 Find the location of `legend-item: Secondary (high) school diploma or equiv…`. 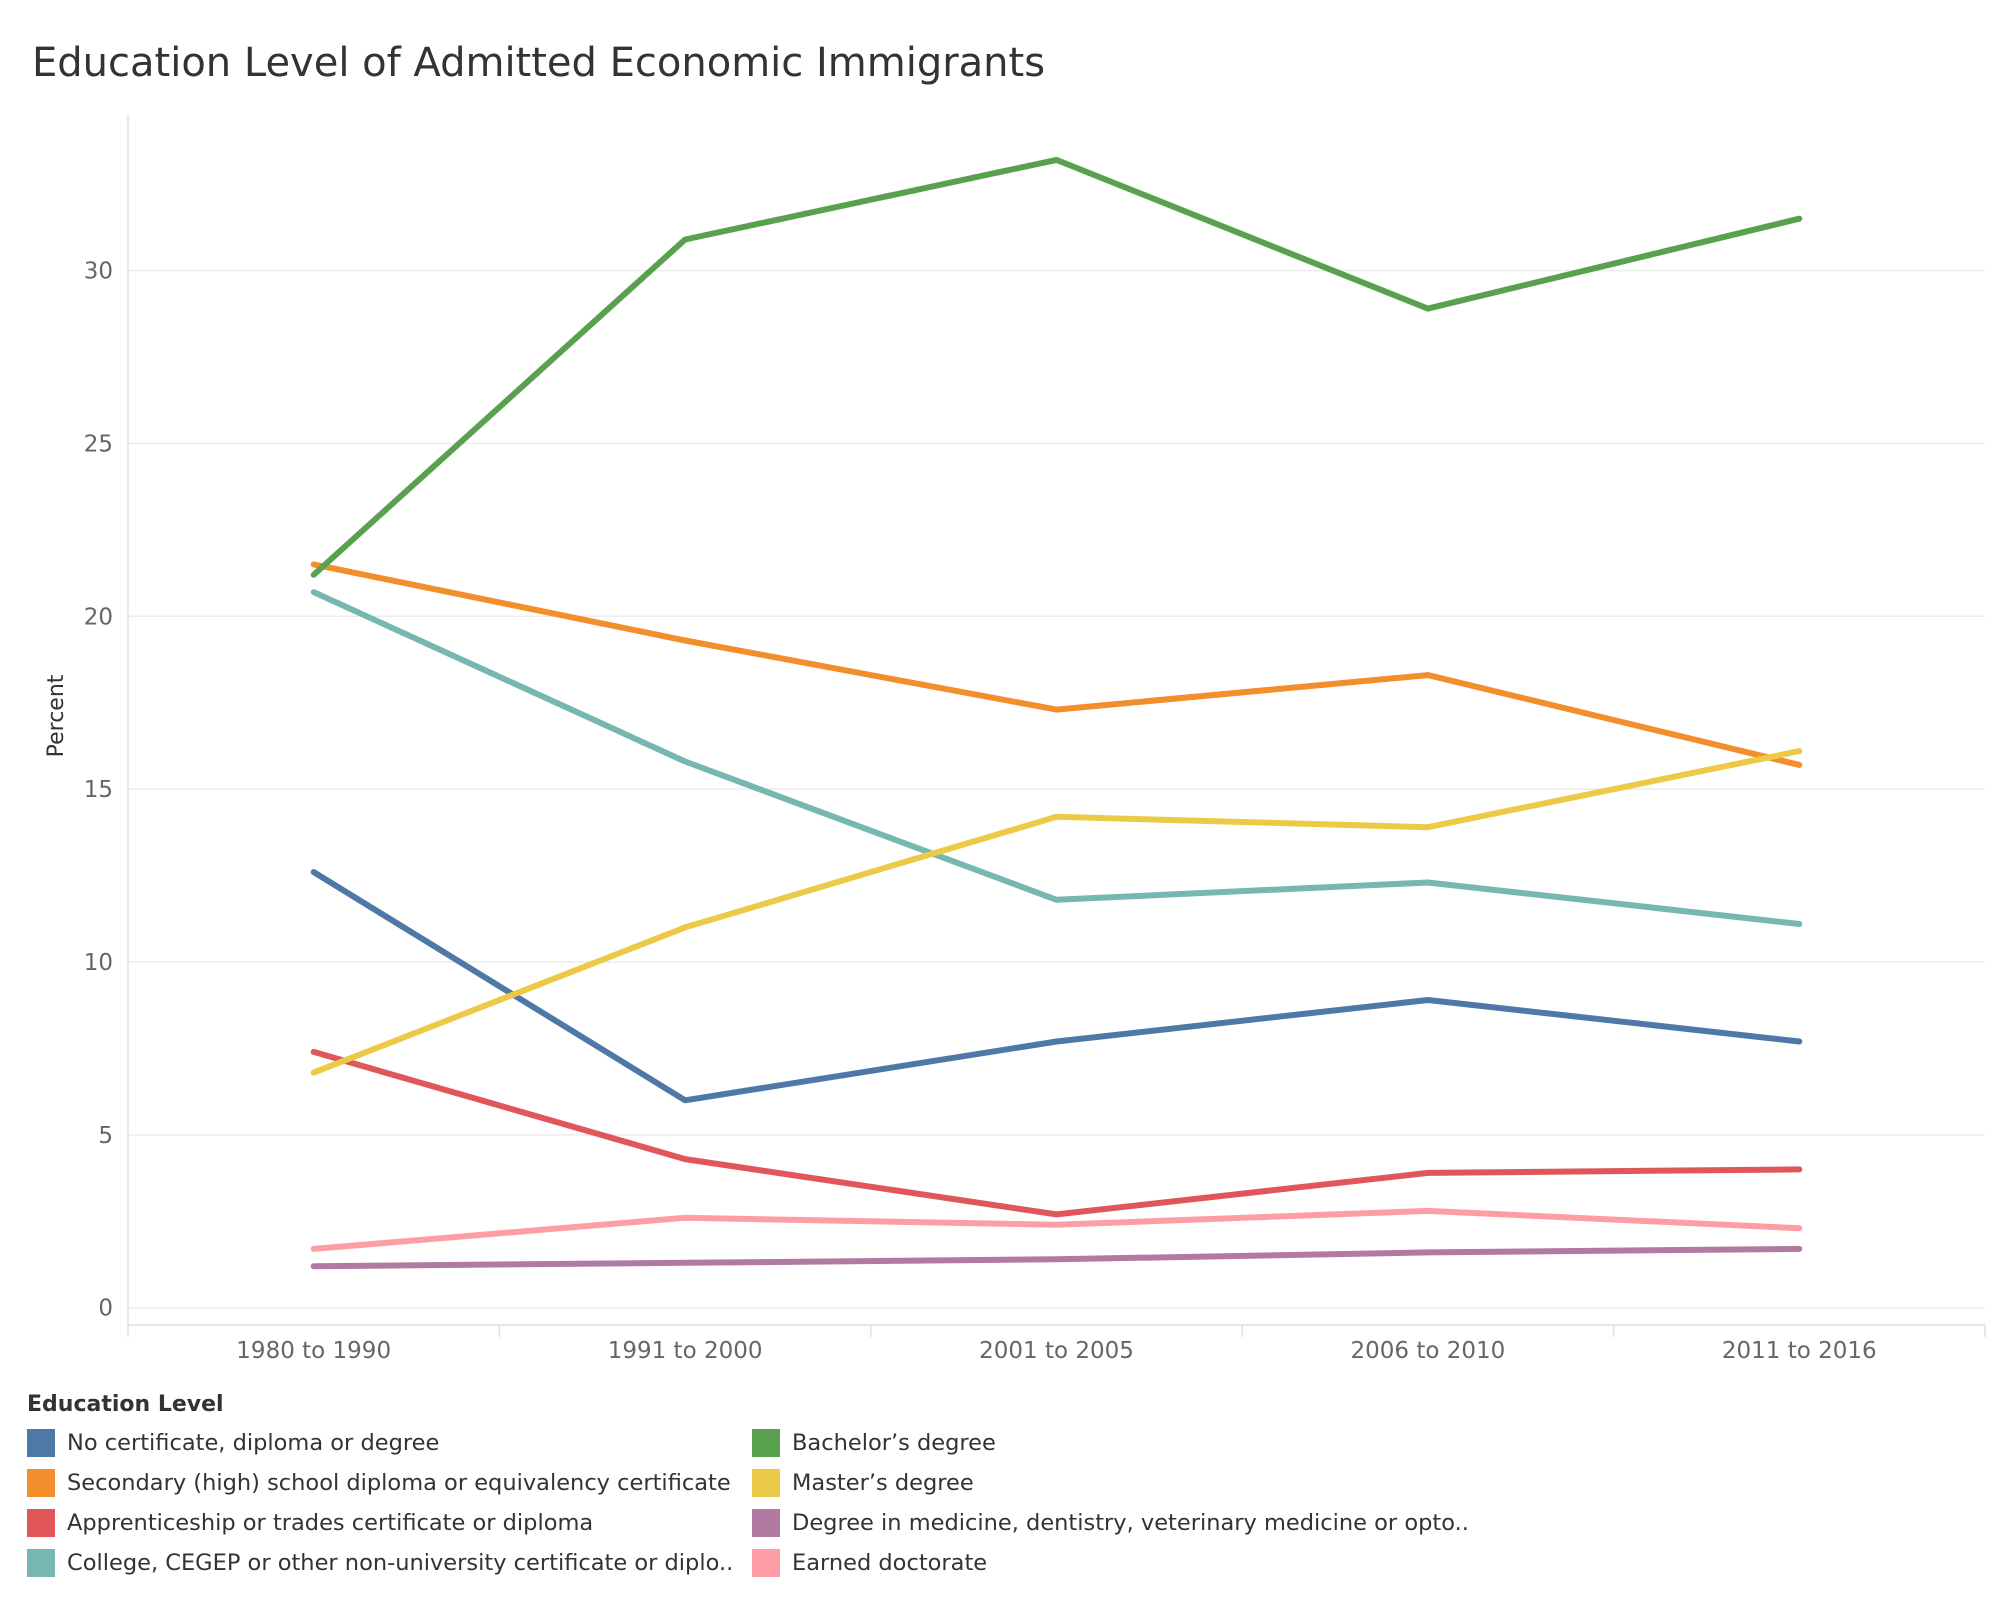

legend-item: Secondary (high) school diploma or equiv… is located at coordinates (389, 1483).